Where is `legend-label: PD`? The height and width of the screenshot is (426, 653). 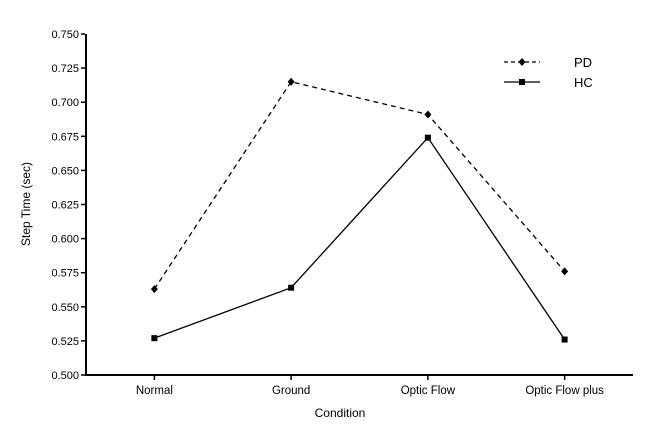
legend-label: PD is located at coordinates (583, 62).